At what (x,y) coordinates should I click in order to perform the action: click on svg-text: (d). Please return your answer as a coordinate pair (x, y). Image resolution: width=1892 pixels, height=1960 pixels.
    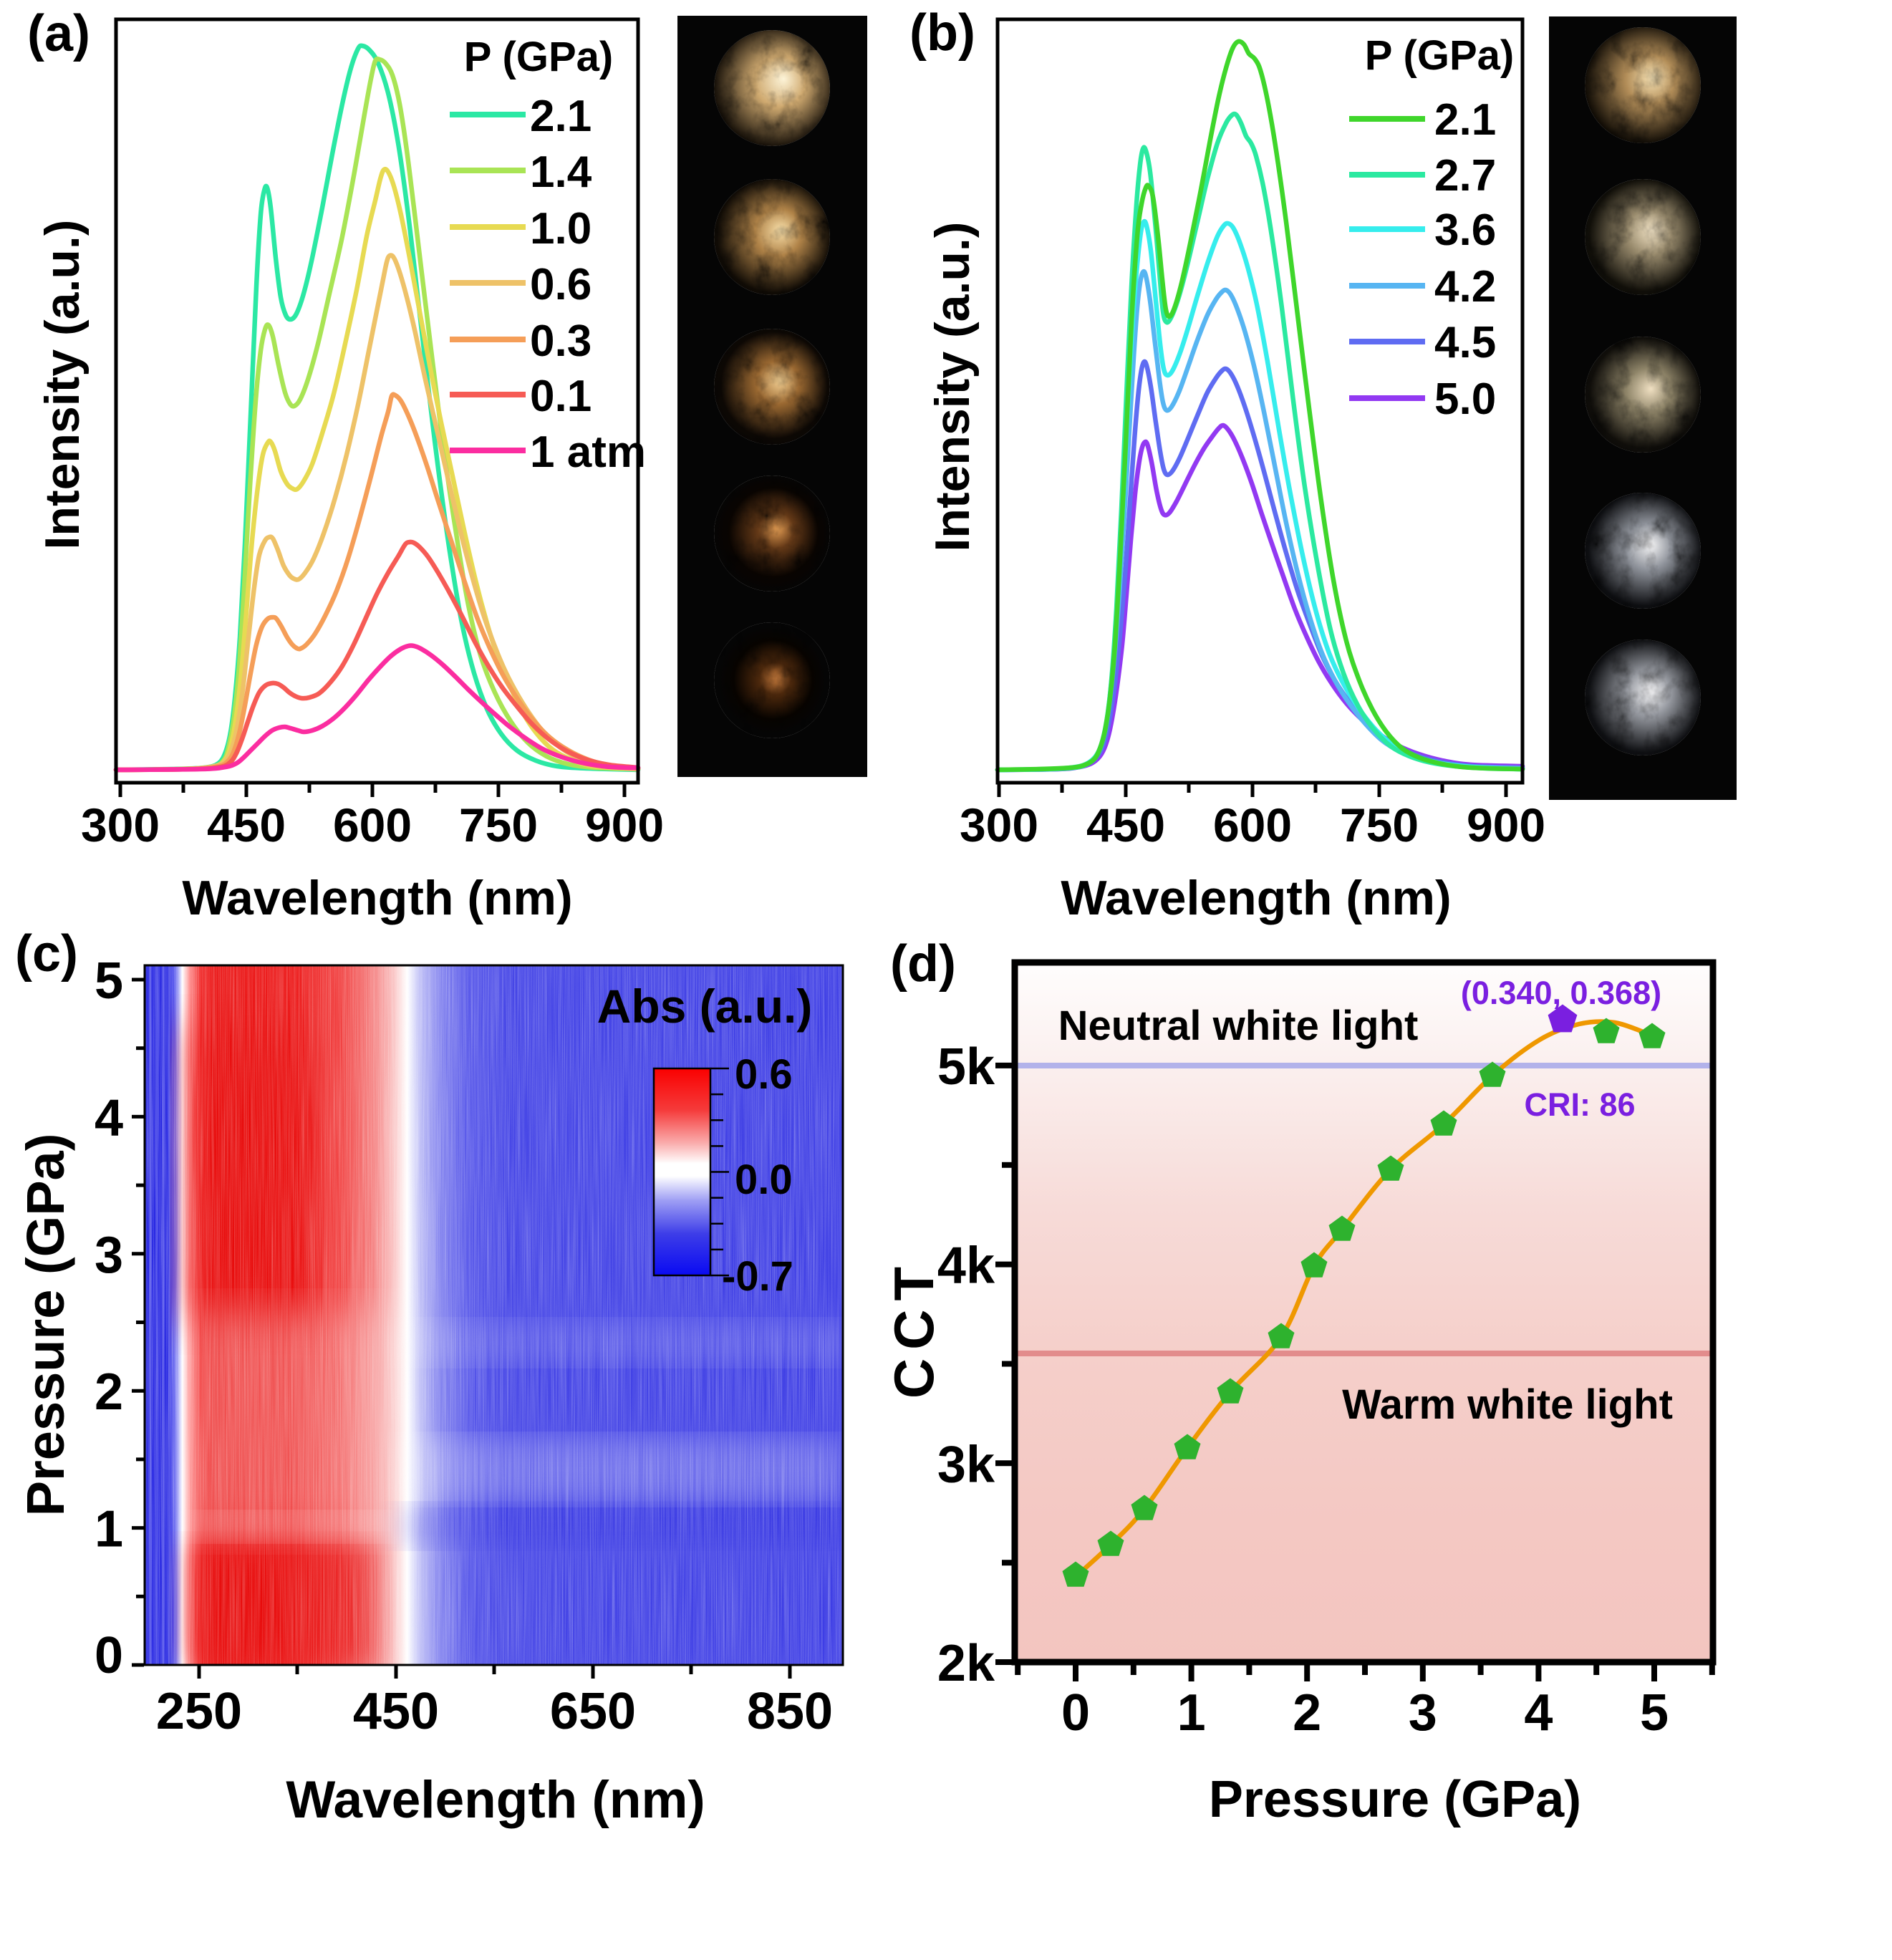
    Looking at the image, I should click on (923, 964).